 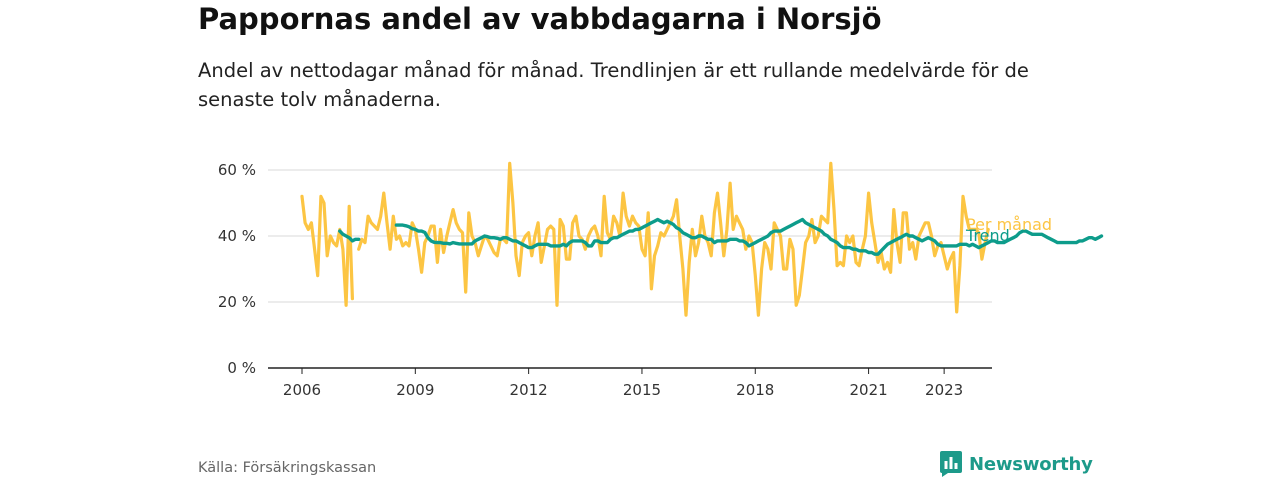 What do you see at coordinates (1031, 464) in the screenshot?
I see `brand-name: Newsworthy` at bounding box center [1031, 464].